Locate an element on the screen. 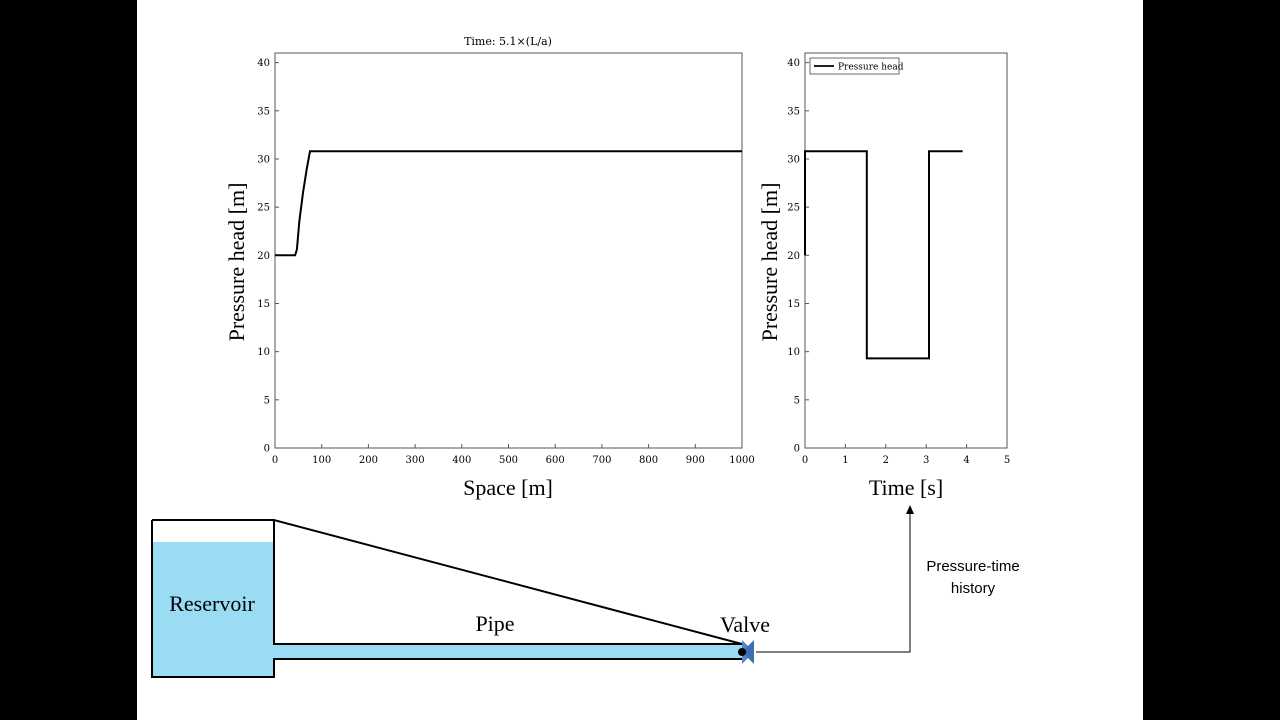 The height and width of the screenshot is (720, 1280). x-tick-label: 400 is located at coordinates (461, 460).